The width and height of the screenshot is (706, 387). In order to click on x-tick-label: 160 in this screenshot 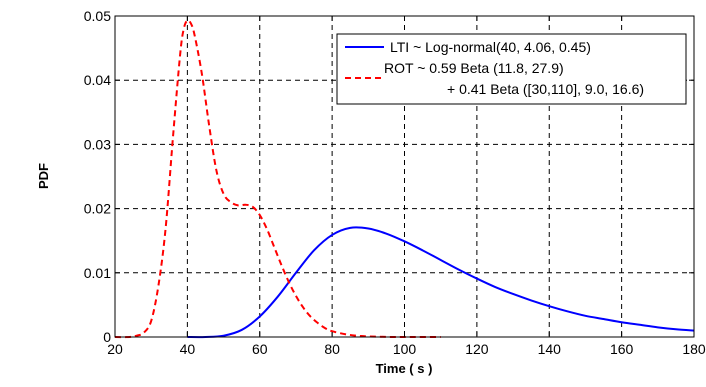, I will do `click(622, 349)`.